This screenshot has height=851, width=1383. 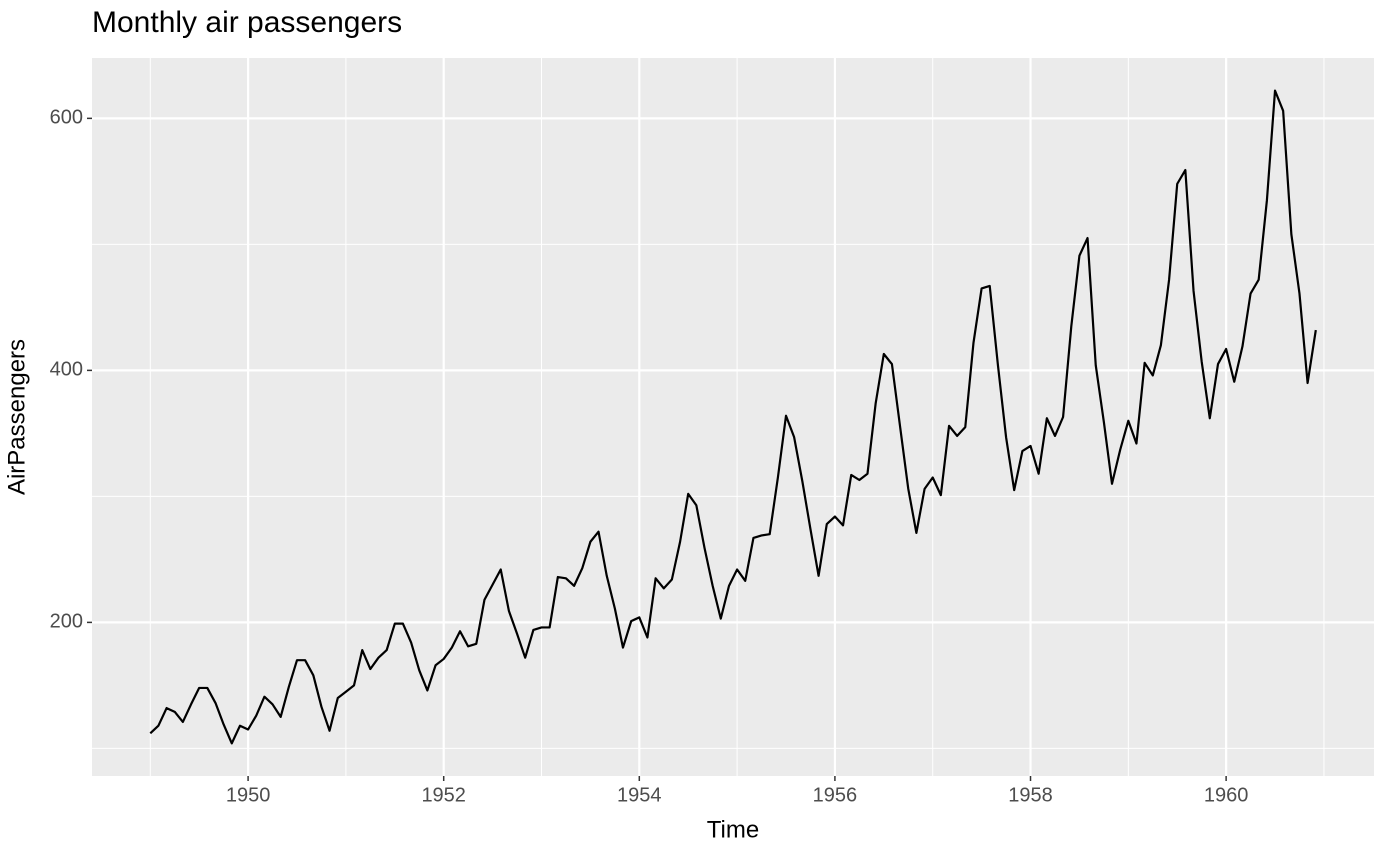 What do you see at coordinates (639, 795) in the screenshot?
I see `x-tick-label: 1954` at bounding box center [639, 795].